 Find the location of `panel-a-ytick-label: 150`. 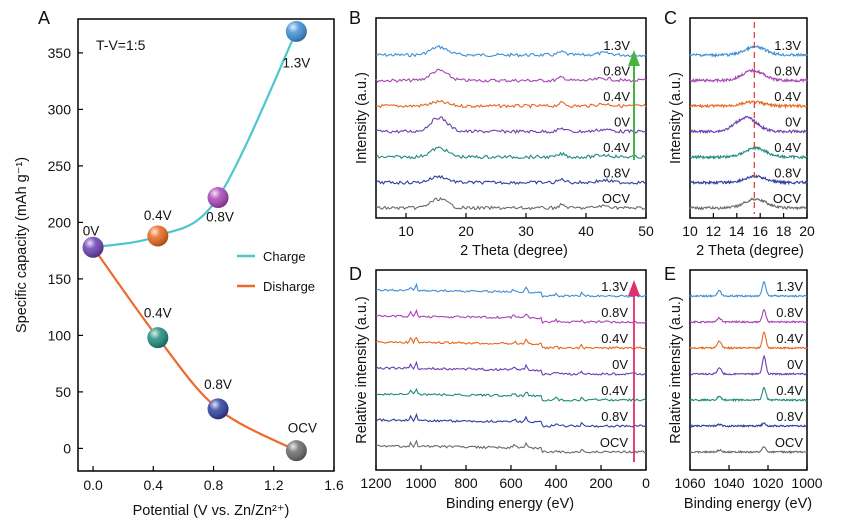

panel-a-ytick-label: 150 is located at coordinates (60, 279).